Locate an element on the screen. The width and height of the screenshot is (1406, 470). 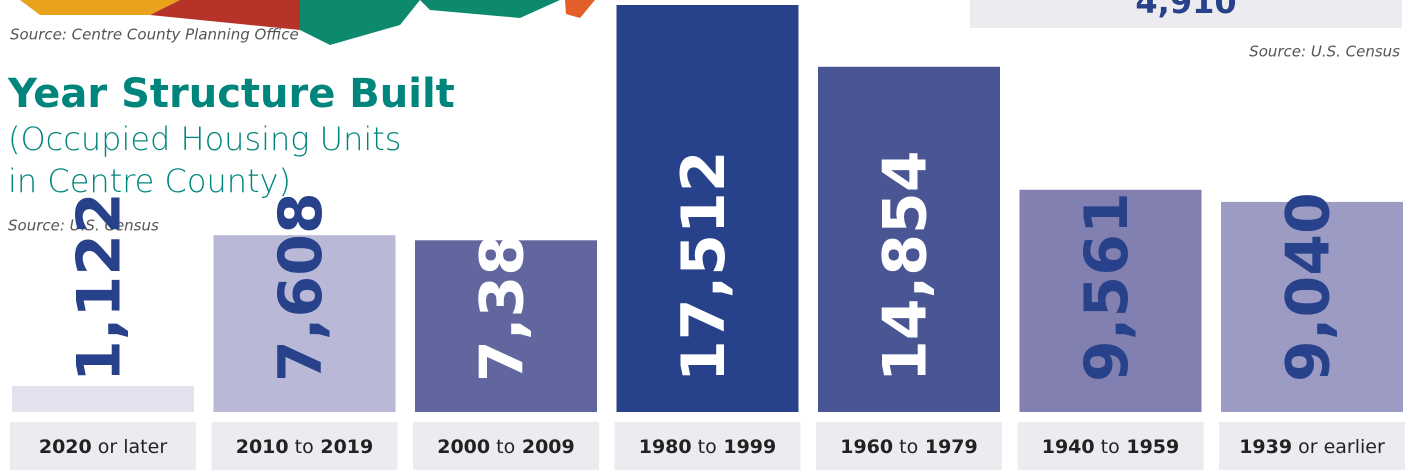
value-label: 7,608 is located at coordinates (301, 287).